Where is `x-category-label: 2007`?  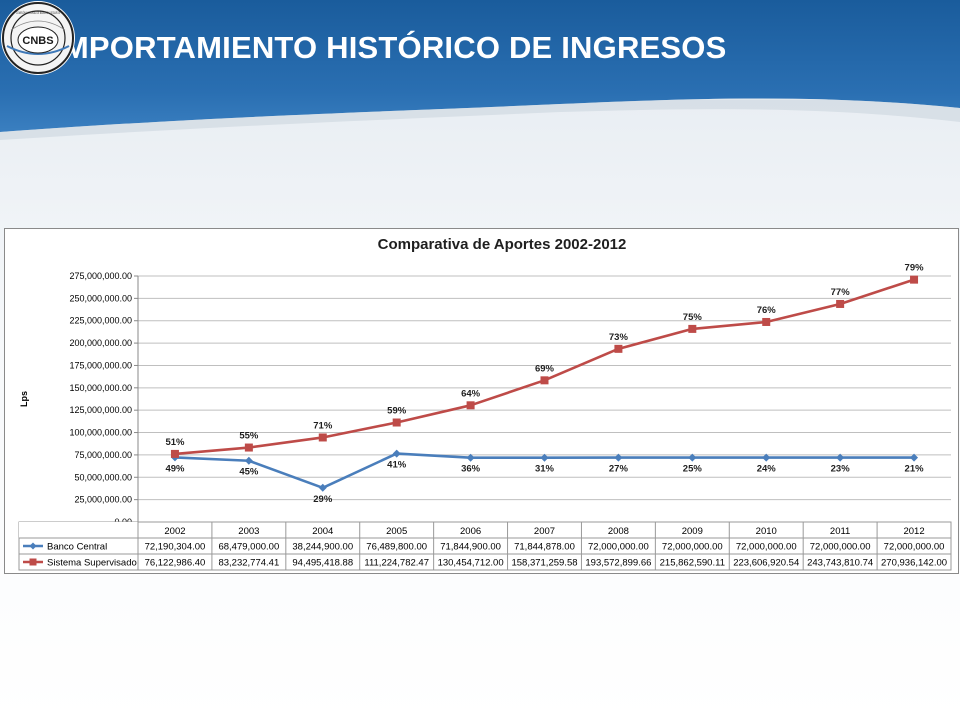 x-category-label: 2007 is located at coordinates (544, 531).